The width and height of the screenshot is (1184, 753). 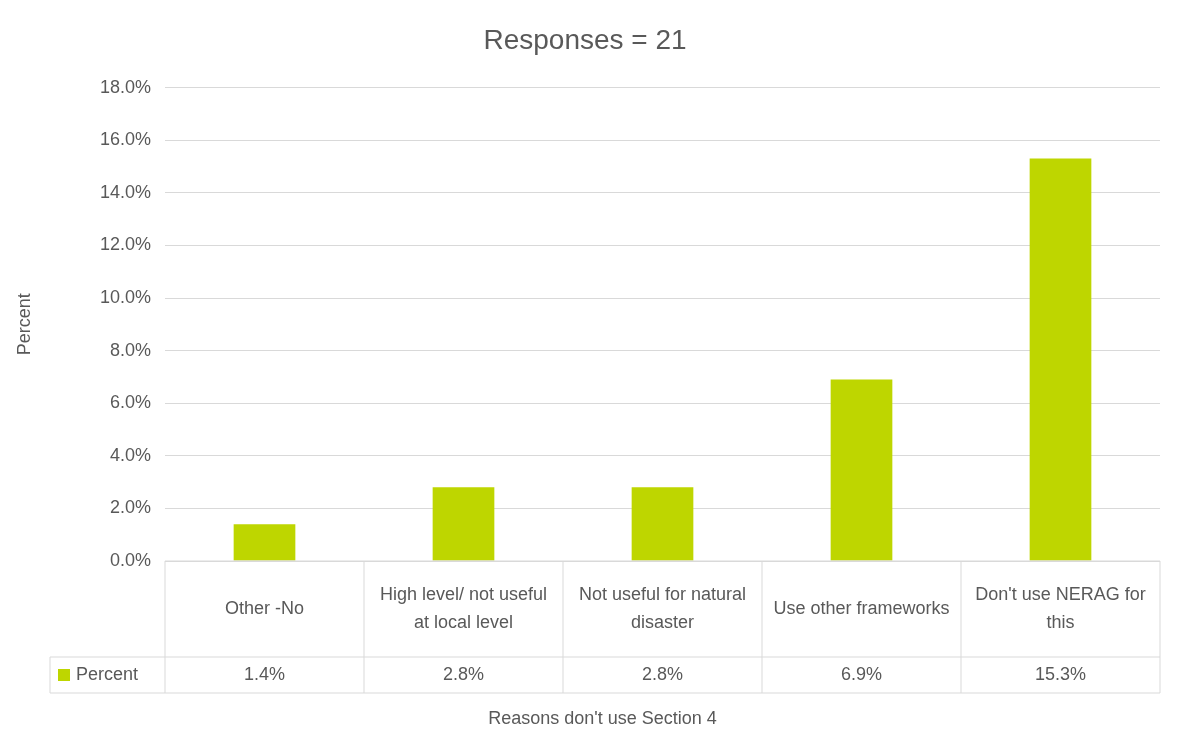 I want to click on chart-title: Responses = 21, so click(x=585, y=39).